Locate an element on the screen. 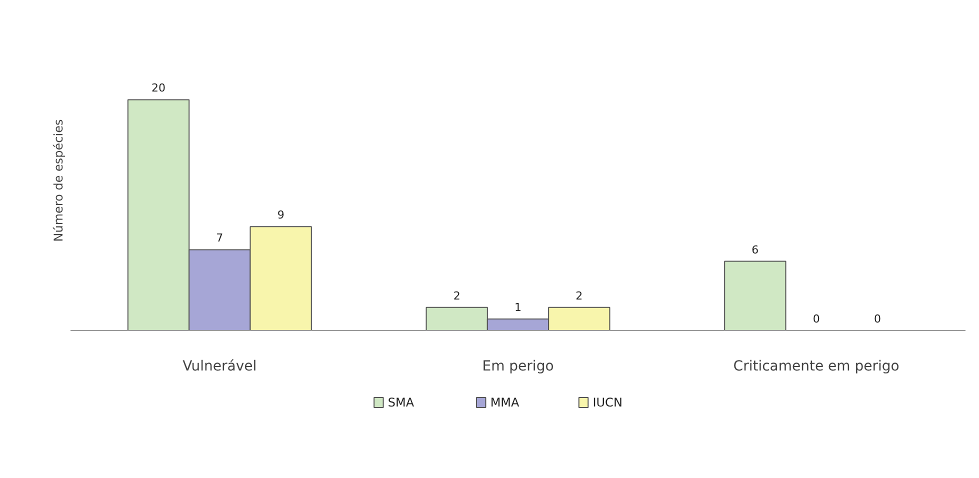 The image size is (979, 478). legend-label: SMA is located at coordinates (401, 403).